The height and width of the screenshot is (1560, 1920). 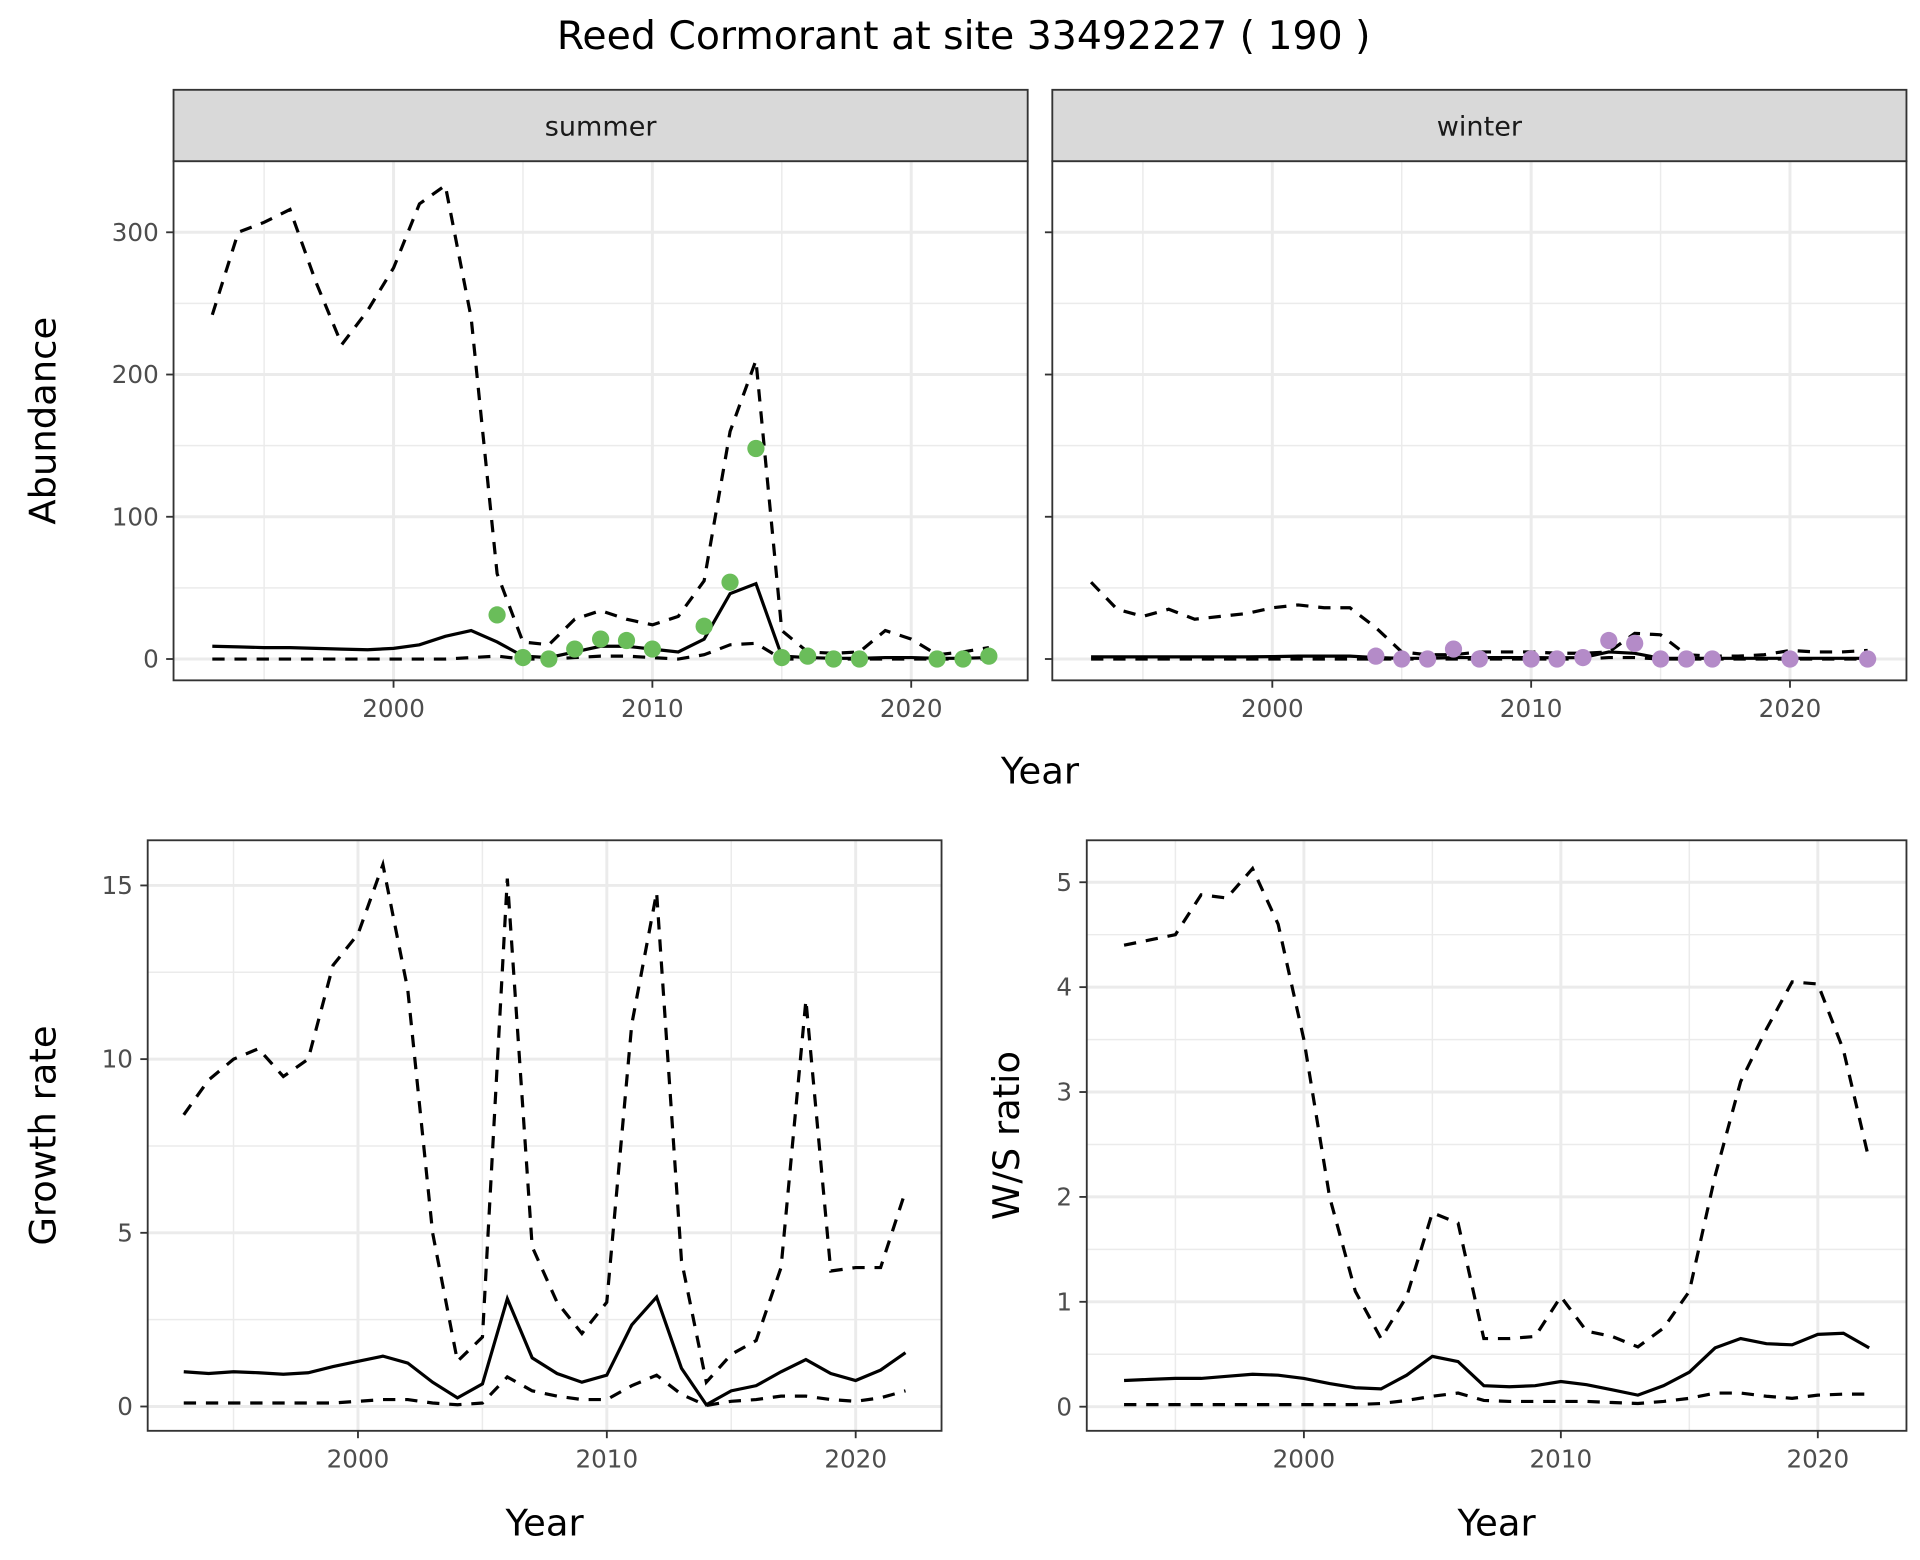 I want to click on y-tick-label: 10, so click(x=117, y=1059).